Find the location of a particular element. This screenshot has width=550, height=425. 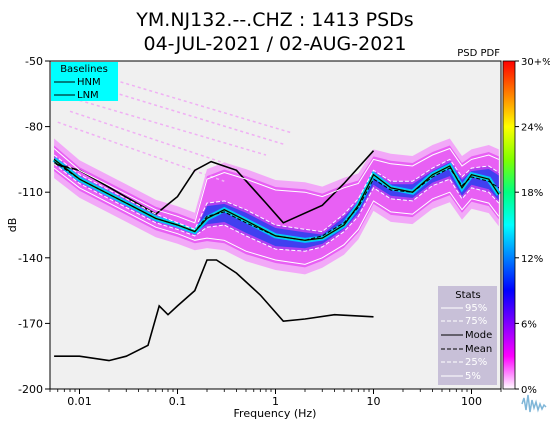

legend-mean-label: Mean is located at coordinates (478, 349).